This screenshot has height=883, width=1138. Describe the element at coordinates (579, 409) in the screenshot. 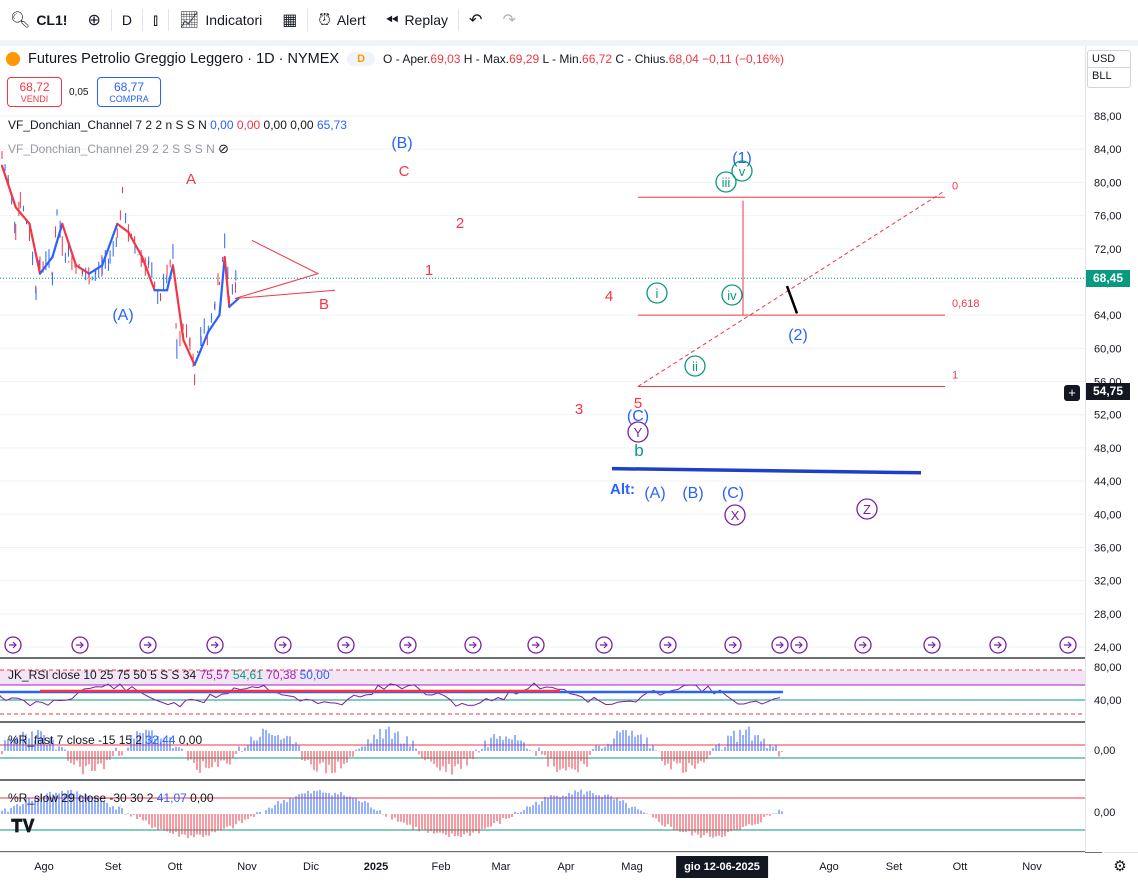

I see `wave-red-3: 3` at that location.